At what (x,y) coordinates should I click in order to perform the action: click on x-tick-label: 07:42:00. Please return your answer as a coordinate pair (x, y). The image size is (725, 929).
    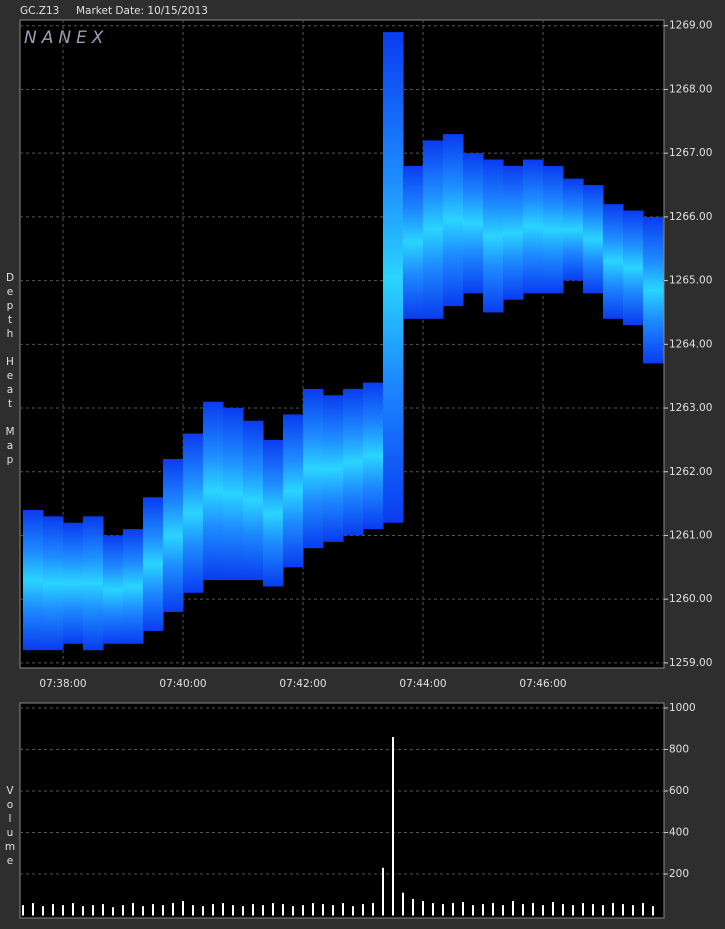
    Looking at the image, I should click on (302, 684).